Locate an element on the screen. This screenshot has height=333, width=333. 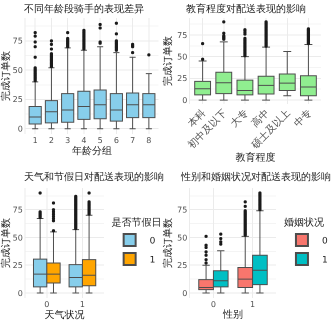
x-tick-label: 5 is located at coordinates (100, 140).